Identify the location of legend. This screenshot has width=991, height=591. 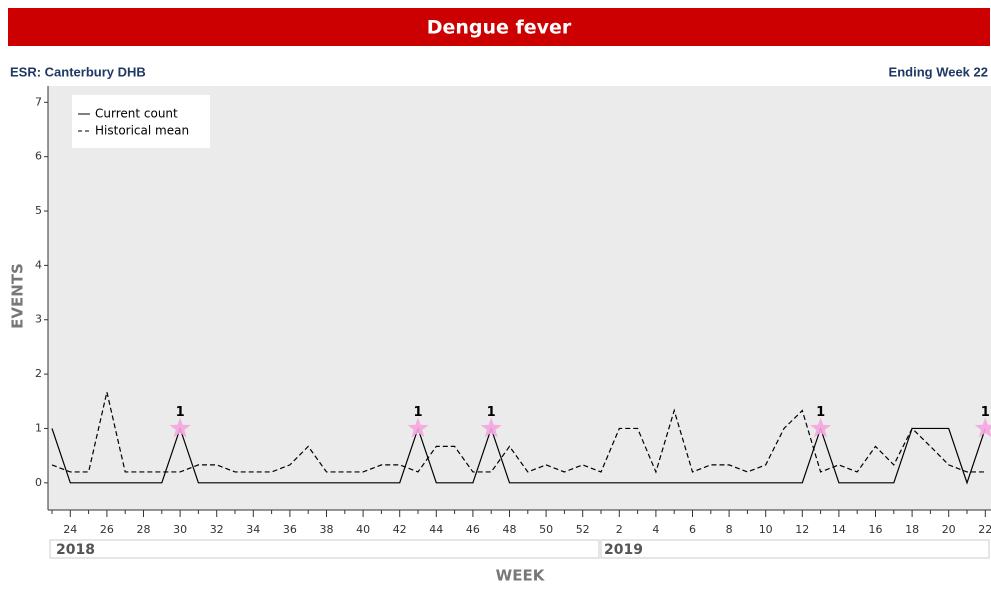
(141, 121).